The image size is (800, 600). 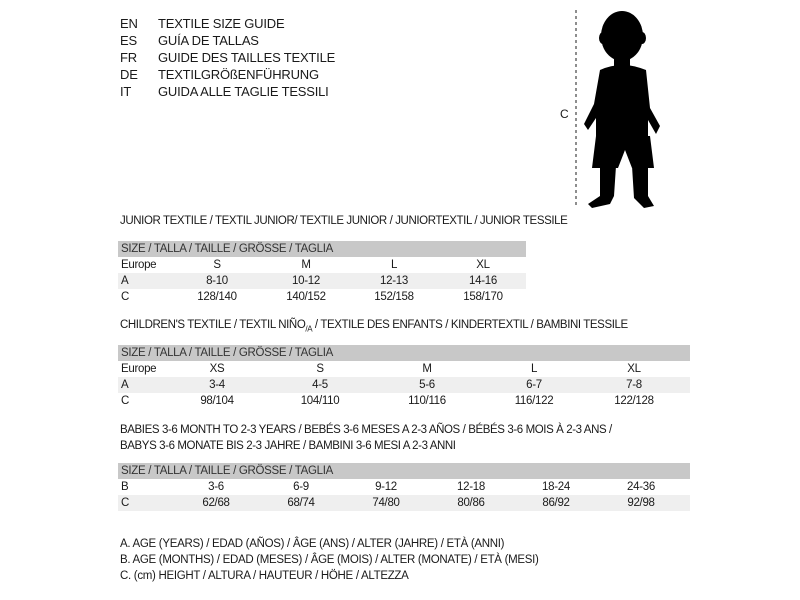 What do you see at coordinates (306, 297) in the screenshot?
I see `table-cell: 140/152` at bounding box center [306, 297].